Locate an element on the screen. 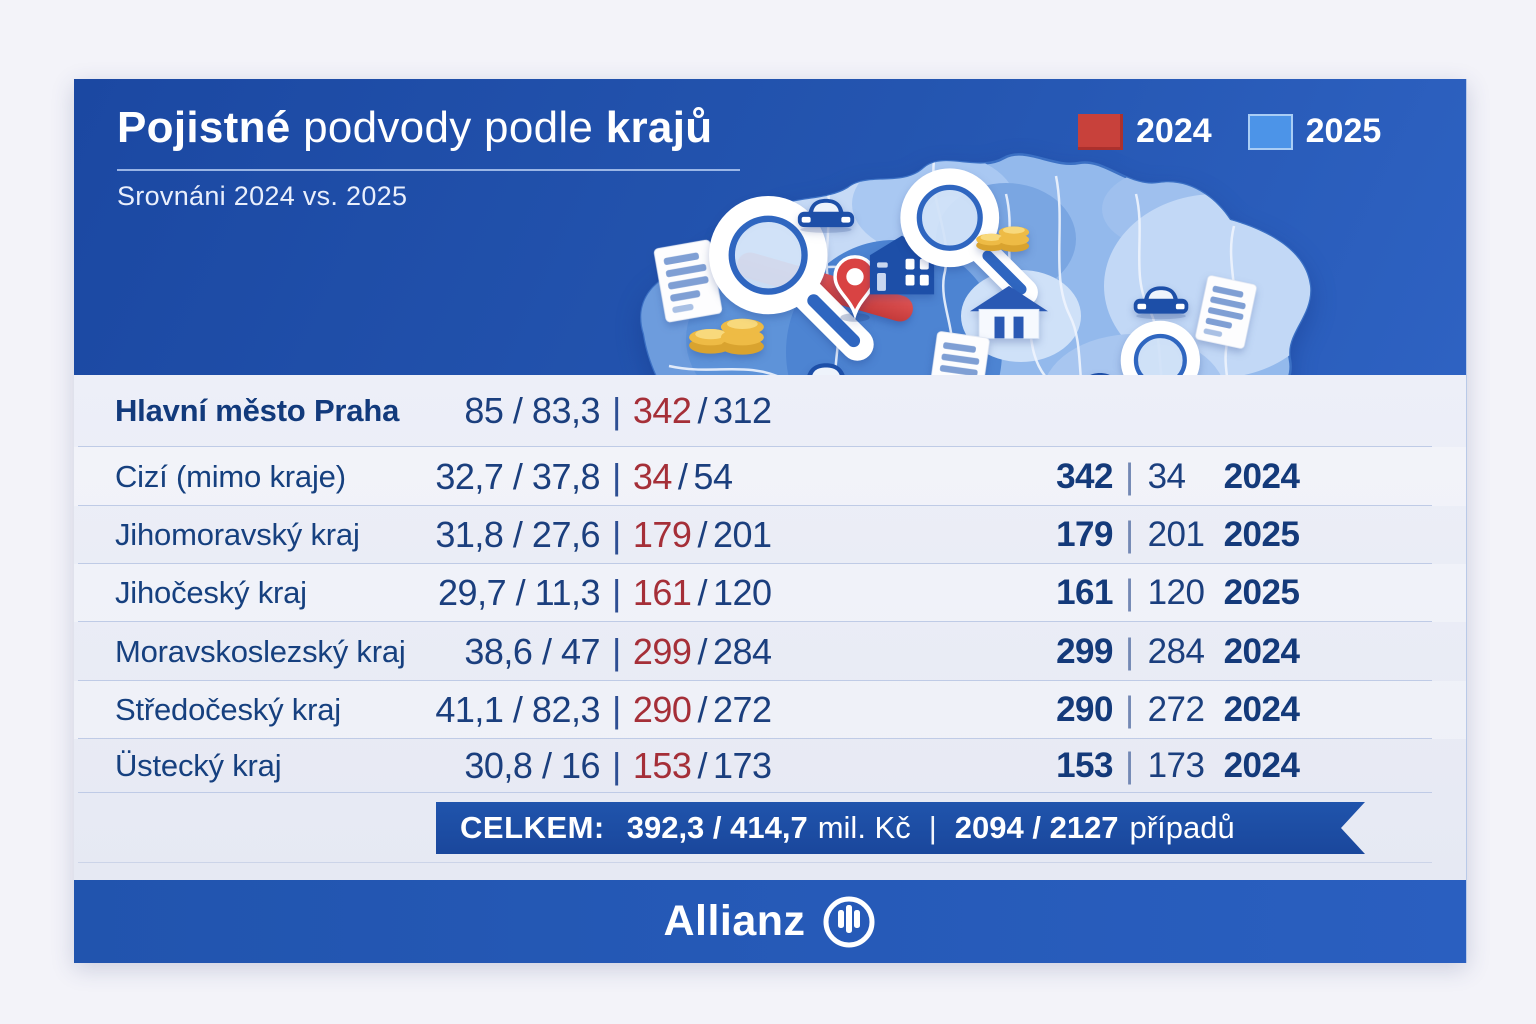  region-label: Jihočeský kraj is located at coordinates (211, 592).